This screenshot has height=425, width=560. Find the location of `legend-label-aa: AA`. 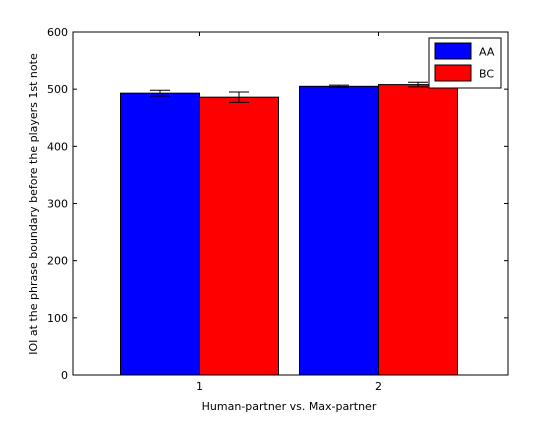

legend-label-aa: AA is located at coordinates (487, 52).